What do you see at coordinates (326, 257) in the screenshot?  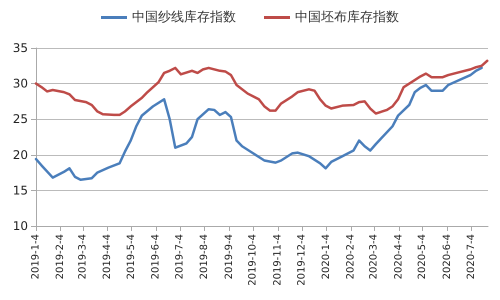 I see `x-tick-label: 2020-1-4` at bounding box center [326, 257].